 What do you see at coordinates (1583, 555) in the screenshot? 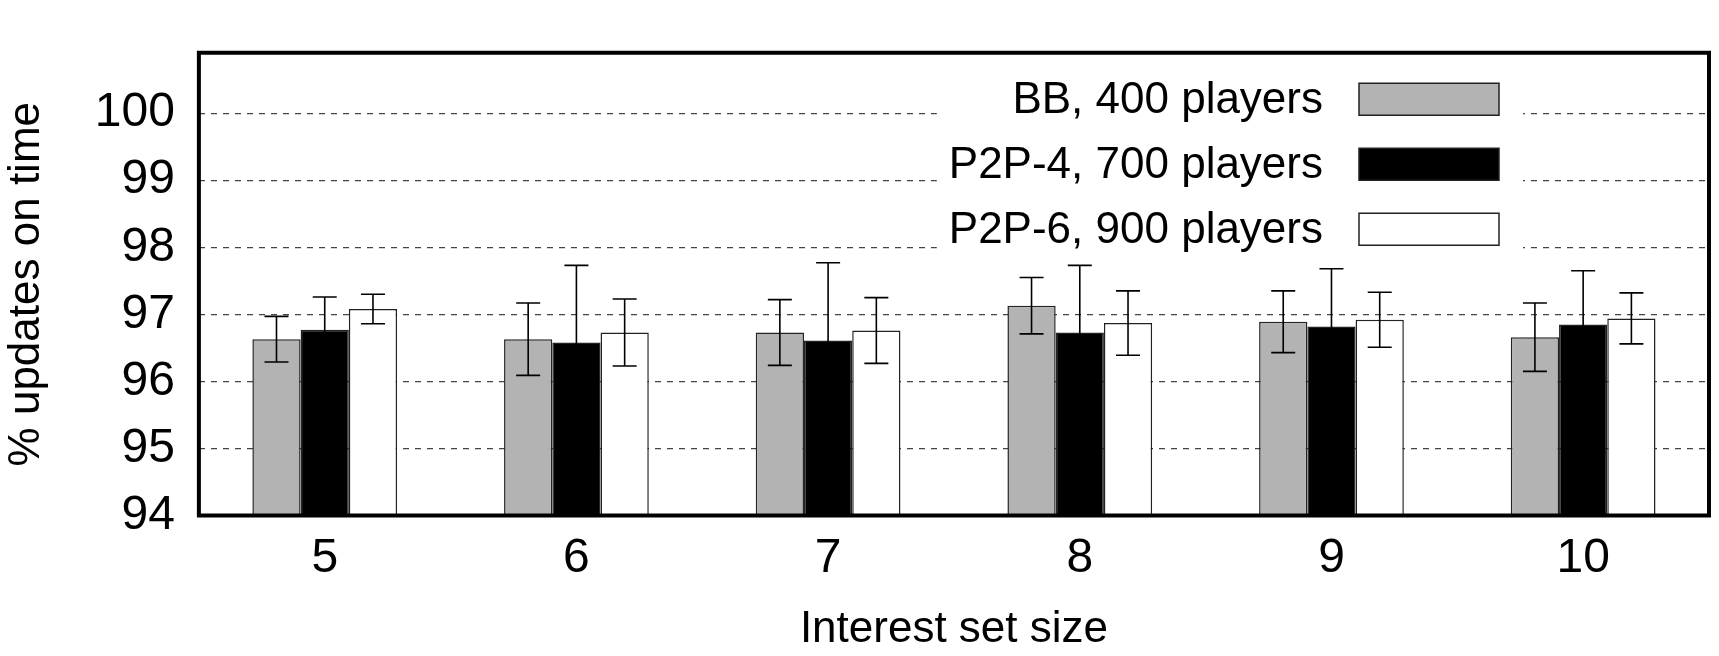
I see `x-tick-label: 10` at bounding box center [1583, 555].